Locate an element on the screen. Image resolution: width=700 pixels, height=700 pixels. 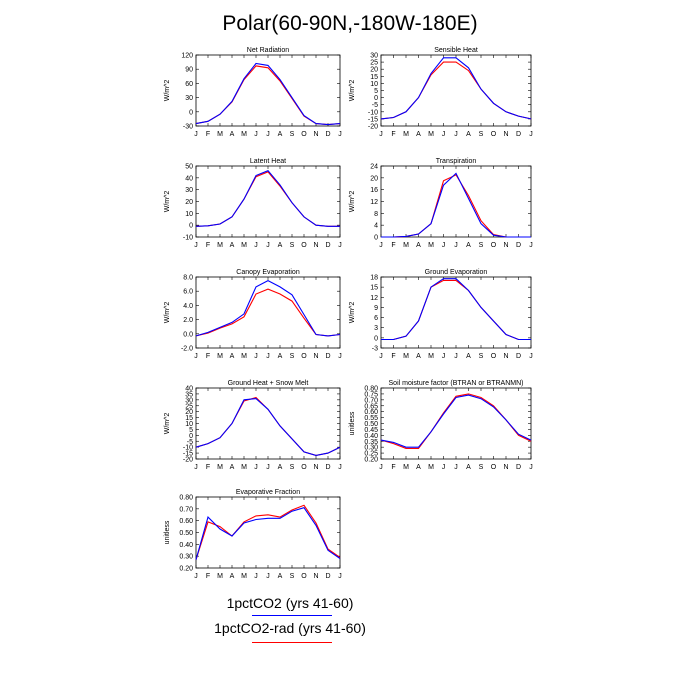
y-tick-label: 5 is located at coordinates (376, 91).